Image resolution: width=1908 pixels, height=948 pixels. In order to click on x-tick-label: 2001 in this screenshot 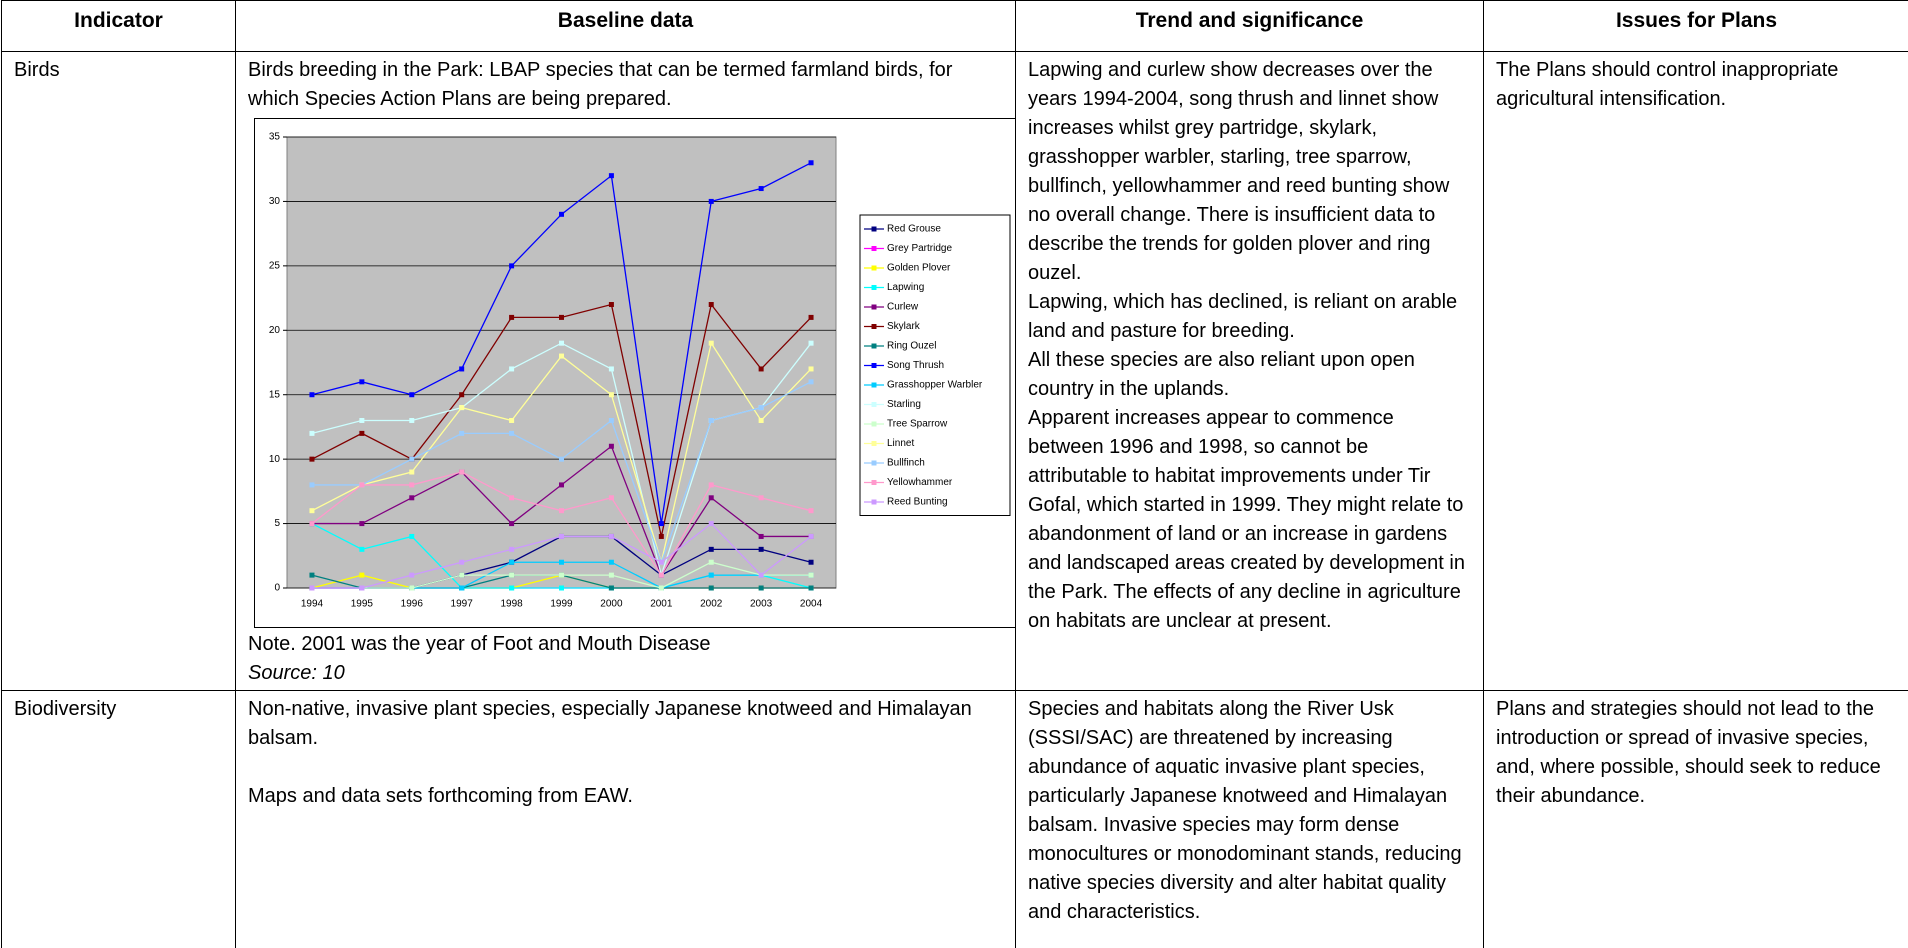, I will do `click(661, 604)`.